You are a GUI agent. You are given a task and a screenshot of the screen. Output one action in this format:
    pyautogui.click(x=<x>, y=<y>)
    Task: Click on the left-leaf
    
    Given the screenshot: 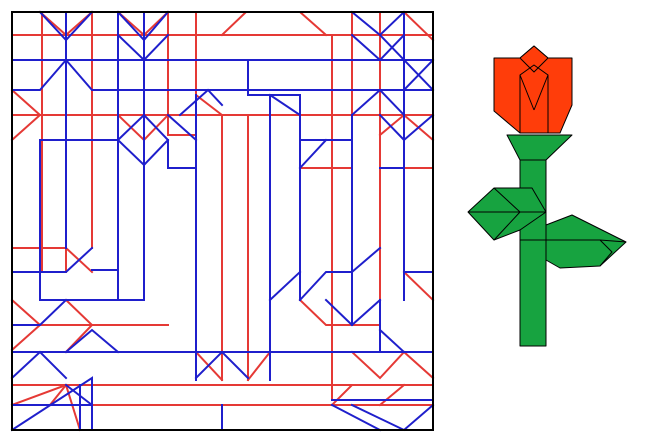 What is the action you would take?
    pyautogui.click(x=507, y=214)
    